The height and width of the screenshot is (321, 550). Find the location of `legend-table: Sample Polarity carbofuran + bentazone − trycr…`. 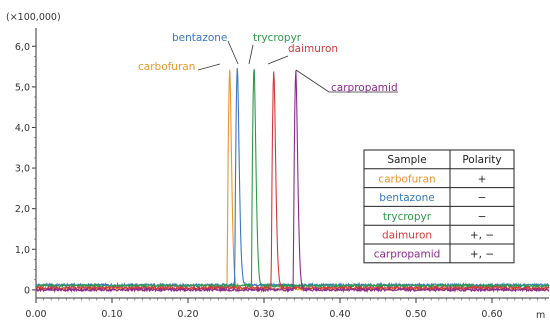

legend-table: Sample Polarity carbofuran + bentazone − trycr… is located at coordinates (439, 206).